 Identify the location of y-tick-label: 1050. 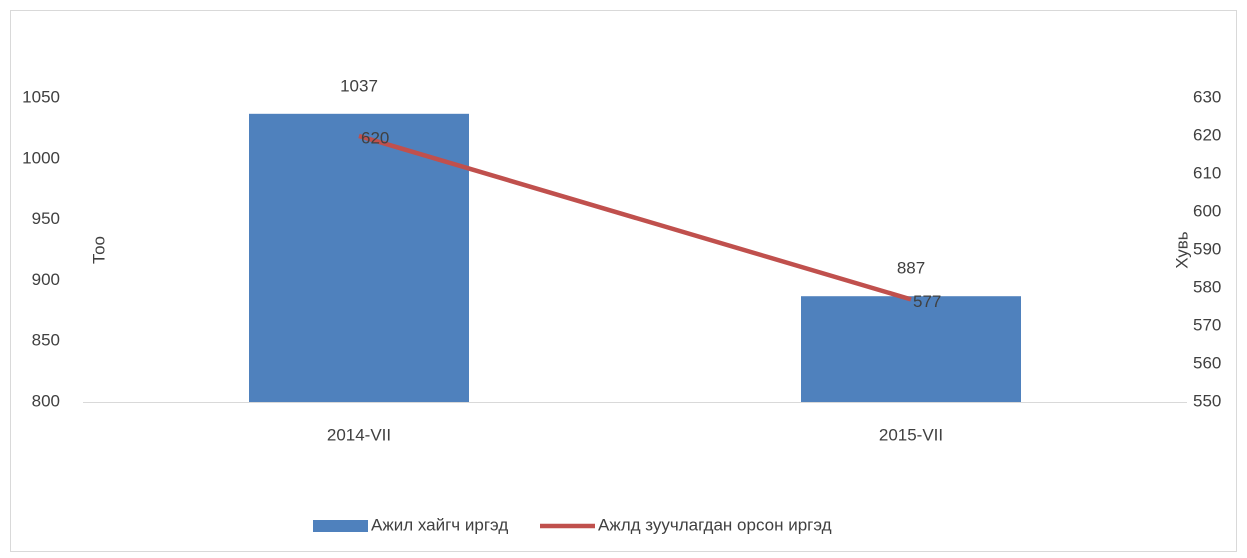
(41, 96).